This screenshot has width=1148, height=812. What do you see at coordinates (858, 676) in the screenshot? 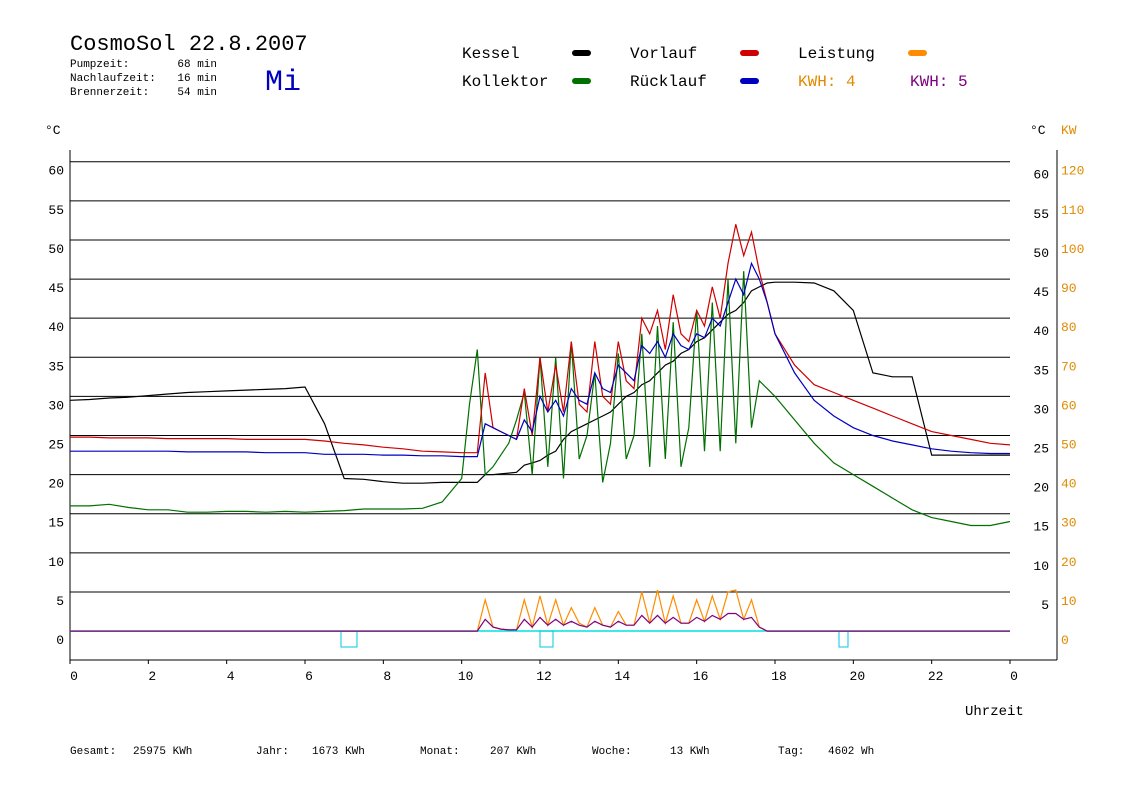
I see `x-tick-label: 20` at bounding box center [858, 676].